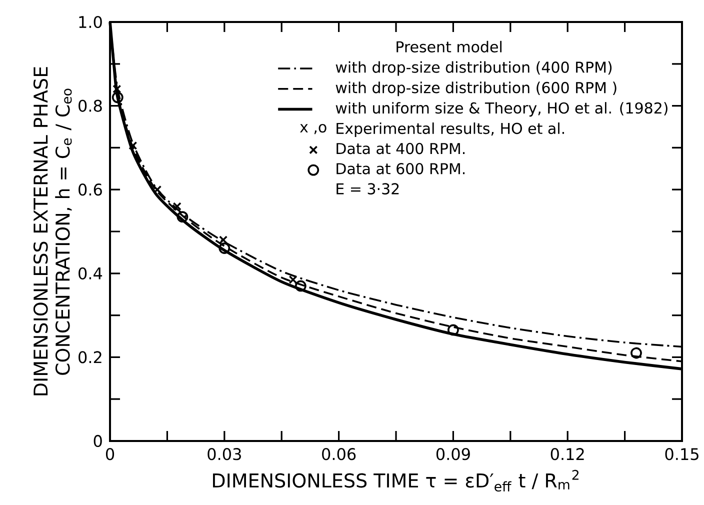  I want to click on y-tick-label: 1.0, so click(90, 22).